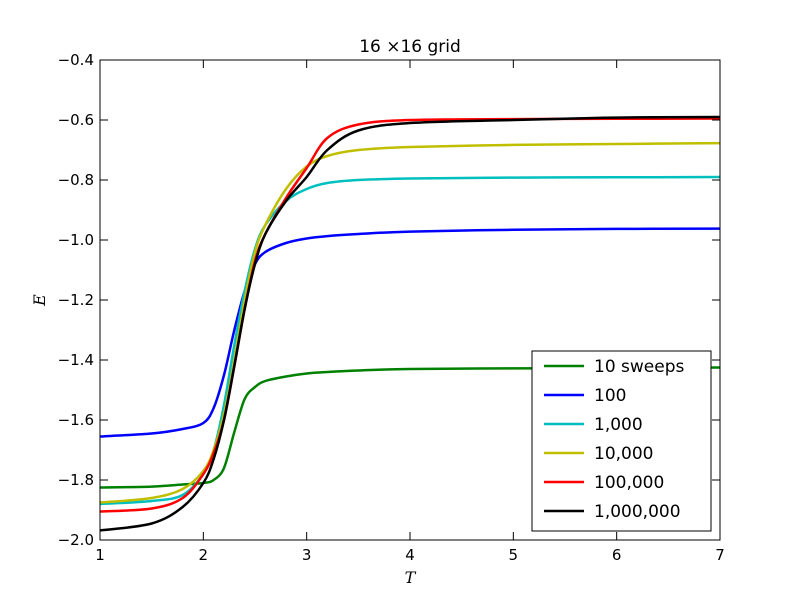 The image size is (800, 600). Describe the element at coordinates (204, 555) in the screenshot. I see `x-tick-label: 2` at that location.